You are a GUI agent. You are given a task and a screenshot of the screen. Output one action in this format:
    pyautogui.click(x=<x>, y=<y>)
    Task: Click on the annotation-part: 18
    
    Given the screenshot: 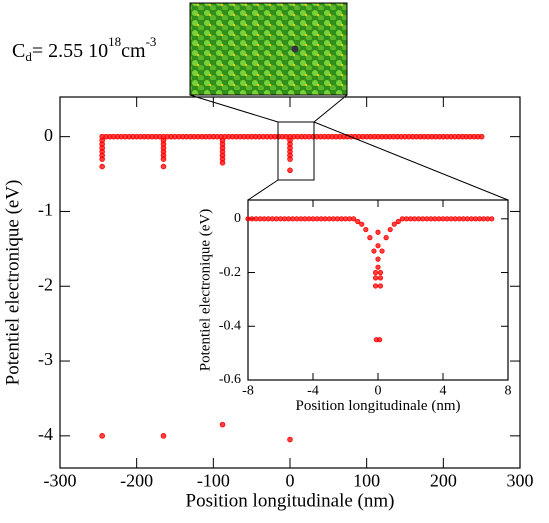 What is the action you would take?
    pyautogui.click(x=114, y=41)
    